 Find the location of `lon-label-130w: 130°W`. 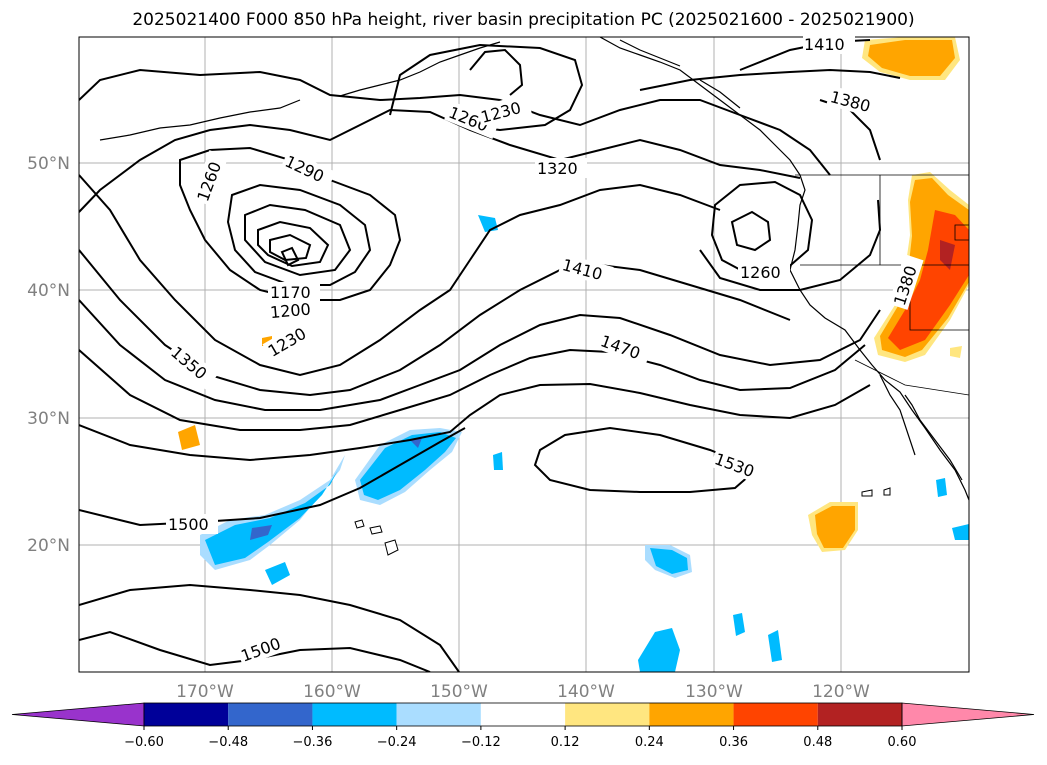

lon-label-130w: 130°W is located at coordinates (714, 692).